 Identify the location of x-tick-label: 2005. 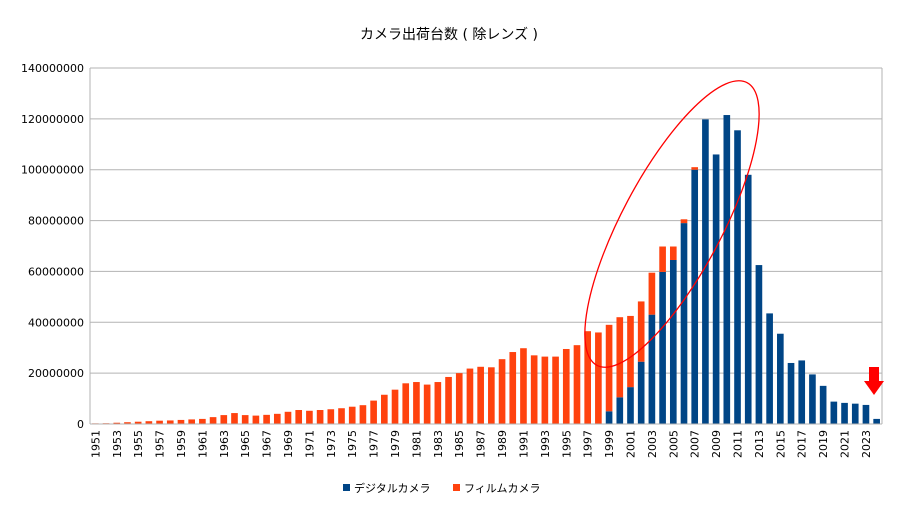
(673, 444).